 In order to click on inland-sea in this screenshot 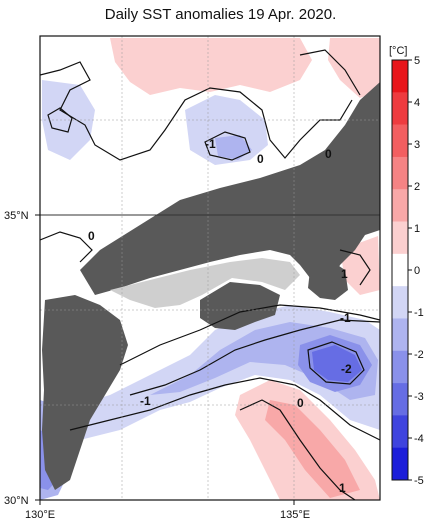, I will do `click(205, 283)`.